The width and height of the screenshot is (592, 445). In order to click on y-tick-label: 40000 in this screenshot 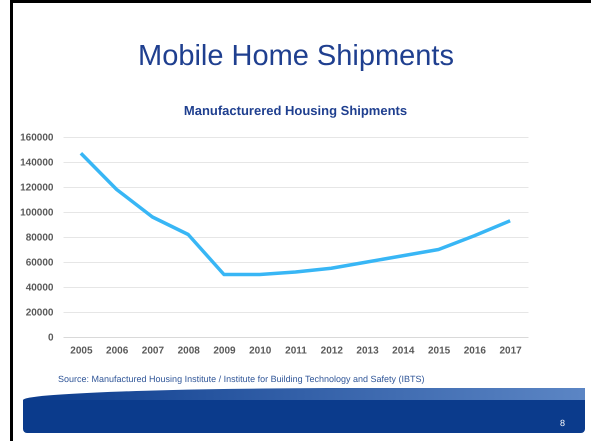, I will do `click(40, 288)`.